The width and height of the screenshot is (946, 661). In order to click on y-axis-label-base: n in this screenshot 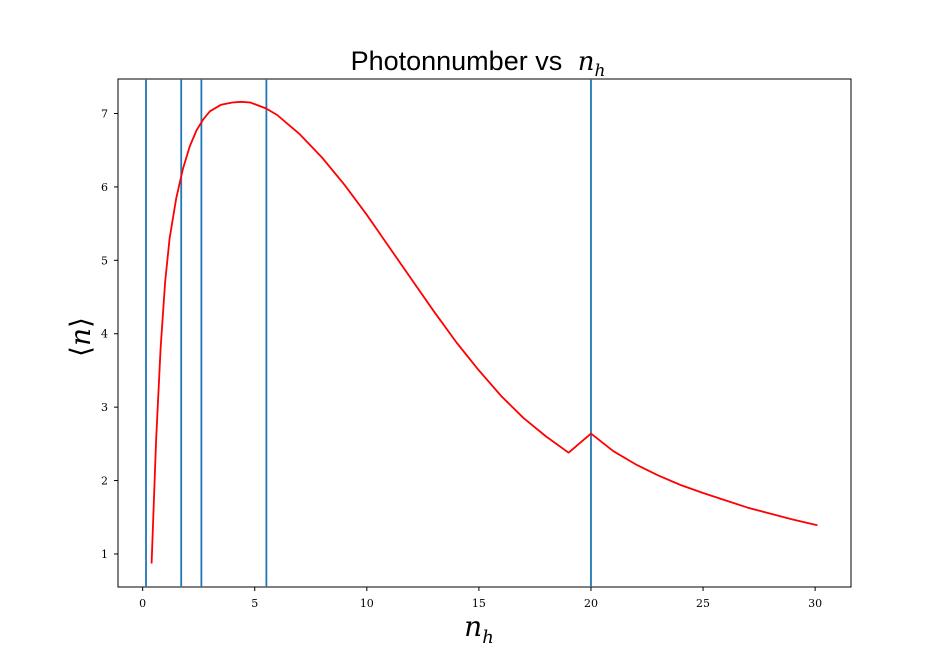, I will do `click(80, 337)`.